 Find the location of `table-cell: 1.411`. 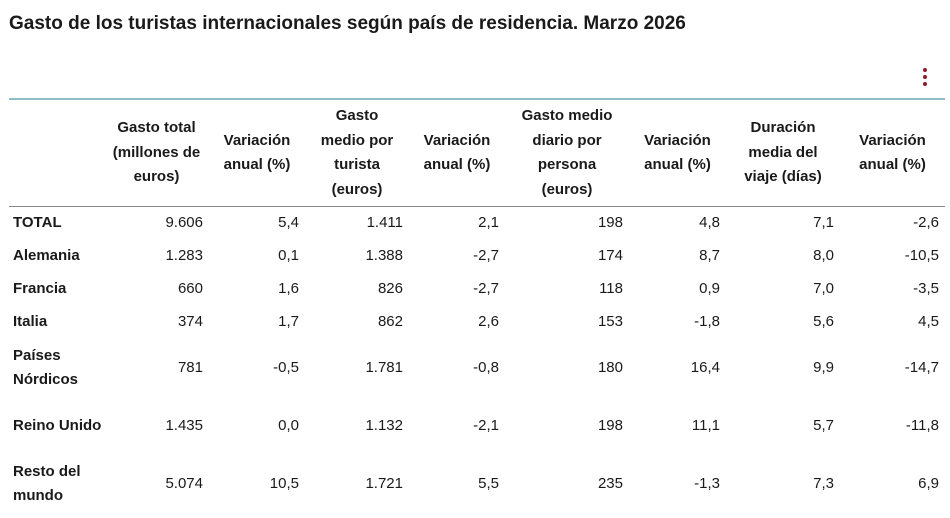

table-cell: 1.411 is located at coordinates (384, 223).